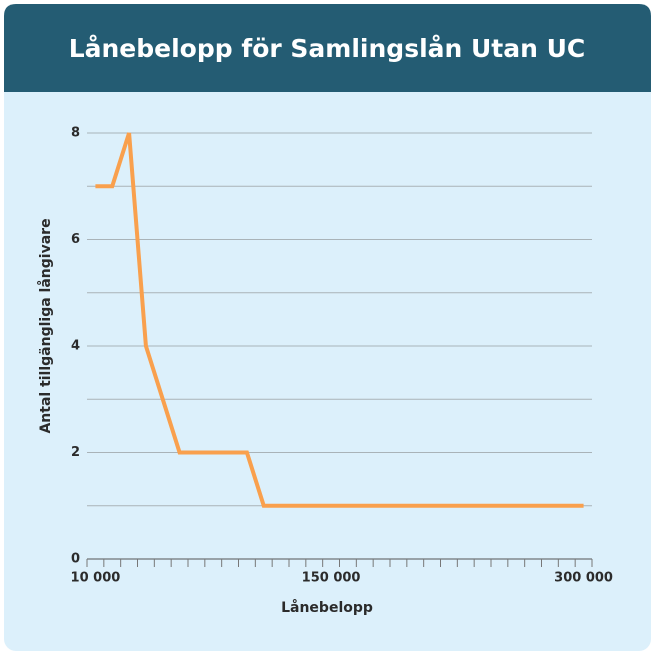 This screenshot has height=659, width=655. Describe the element at coordinates (75, 346) in the screenshot. I see `y-tick-label: 4` at that location.